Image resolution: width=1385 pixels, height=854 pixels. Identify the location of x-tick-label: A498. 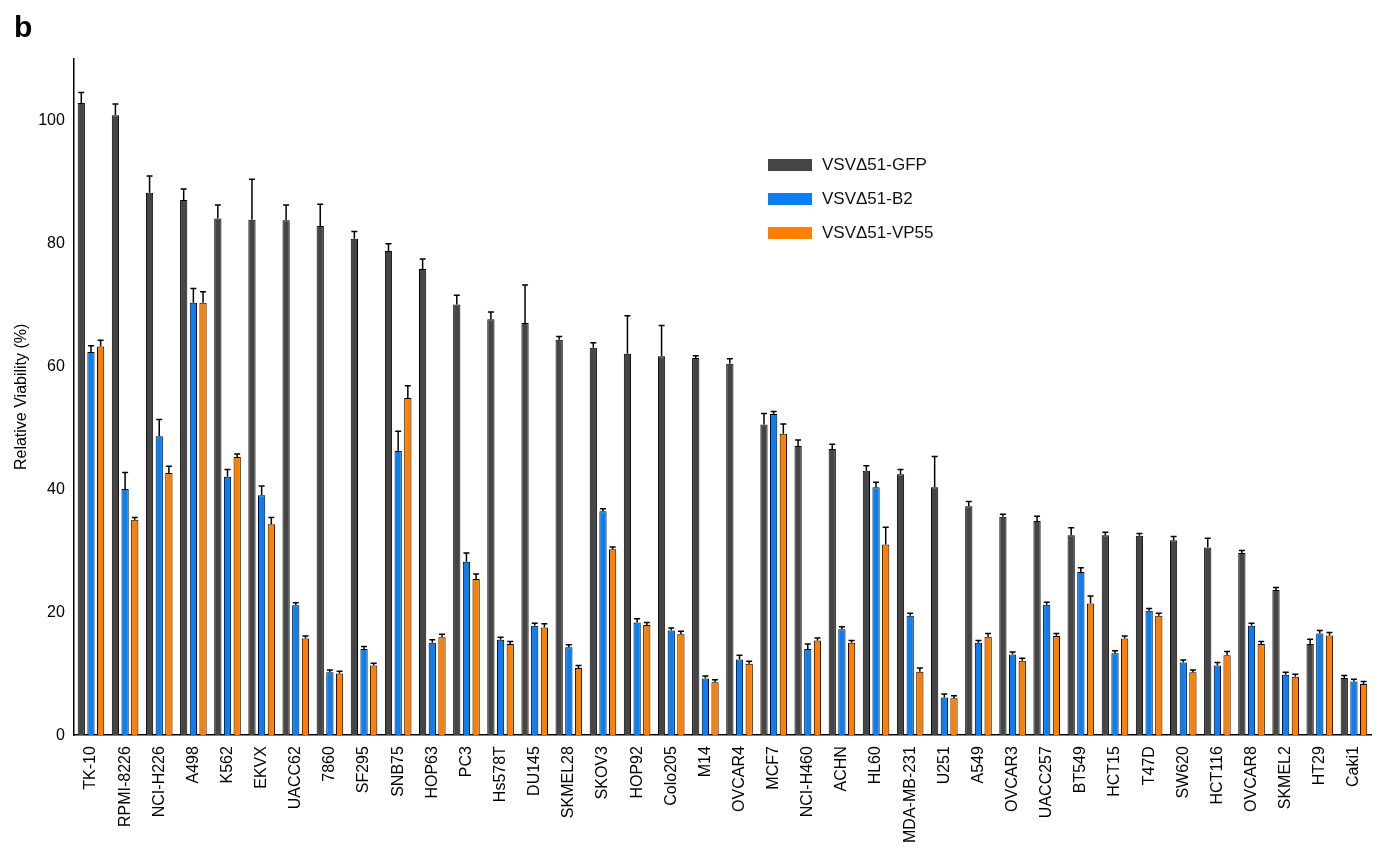
(192, 765).